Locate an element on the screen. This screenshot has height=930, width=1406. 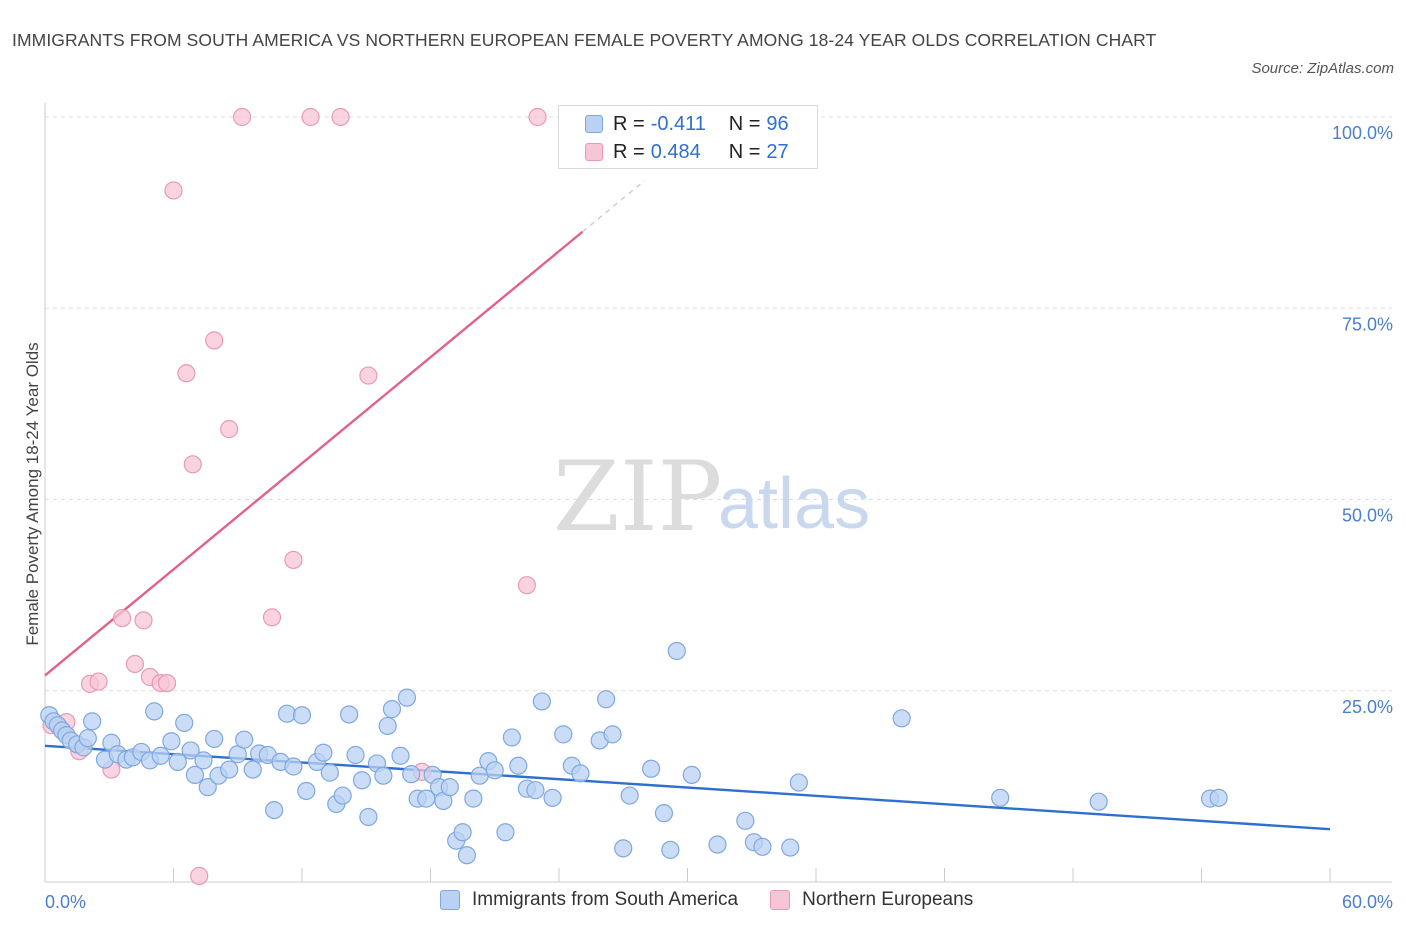
x-tick-label: 60.0% is located at coordinates (1367, 902).